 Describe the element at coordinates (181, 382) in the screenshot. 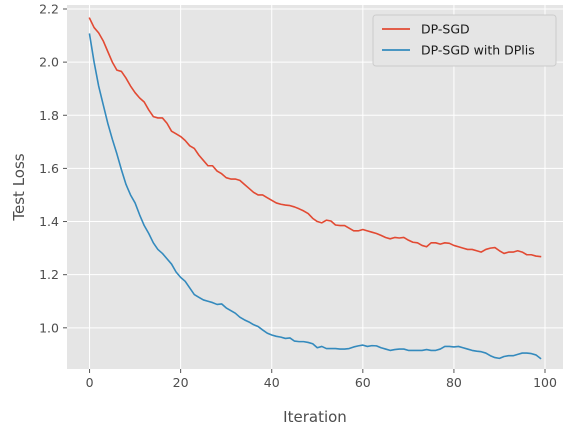

I see `x-tick-label: 20` at that location.